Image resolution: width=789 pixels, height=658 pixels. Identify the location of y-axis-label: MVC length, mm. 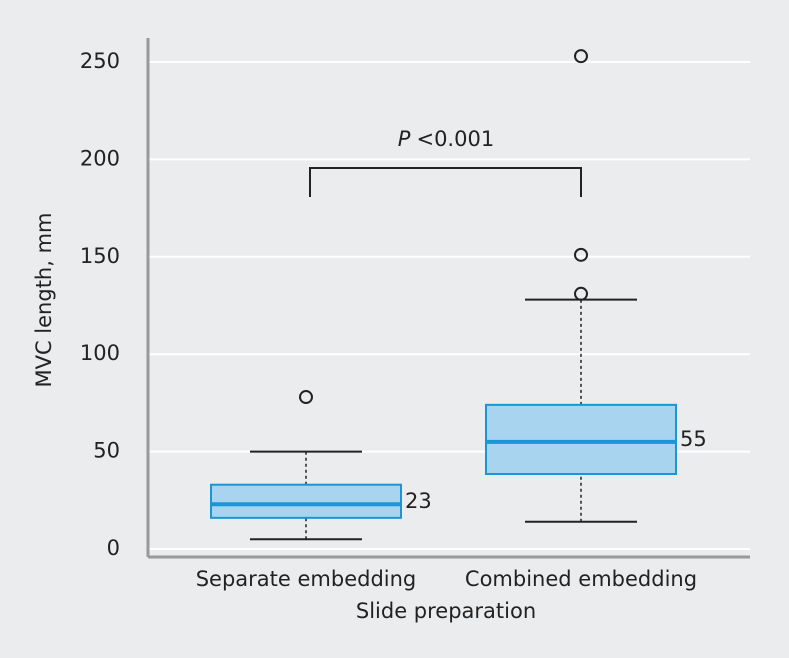
(44, 299).